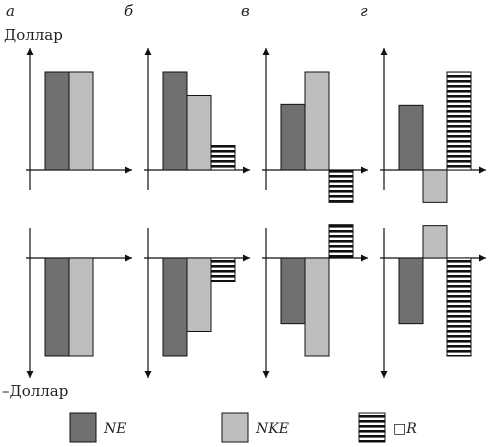 Image resolution: width=491 pixels, height=447 pixels. I want to click on panel-letter: б, so click(129, 11).